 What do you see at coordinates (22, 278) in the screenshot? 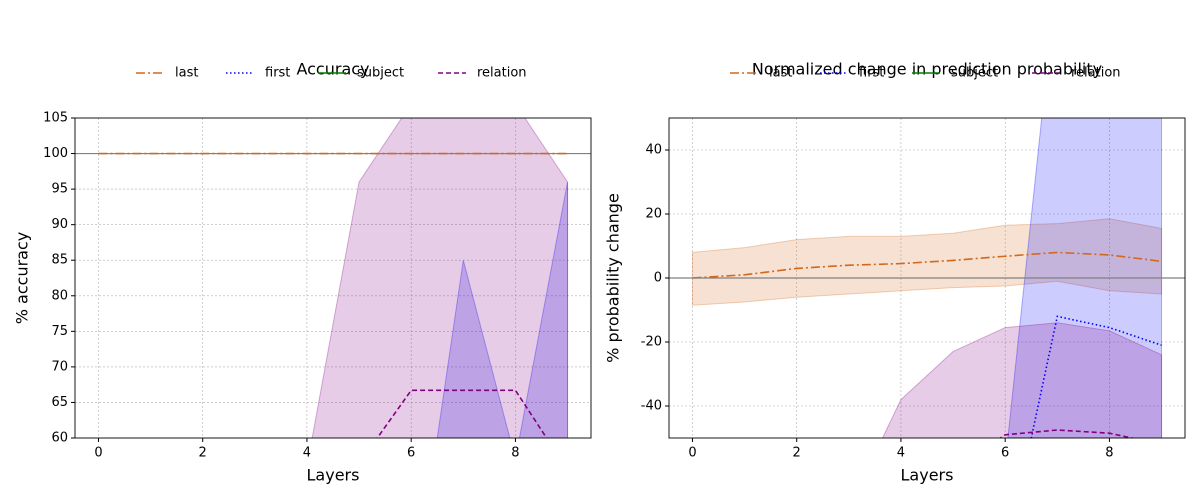
I see `y-axis-label: % accuracy` at bounding box center [22, 278].